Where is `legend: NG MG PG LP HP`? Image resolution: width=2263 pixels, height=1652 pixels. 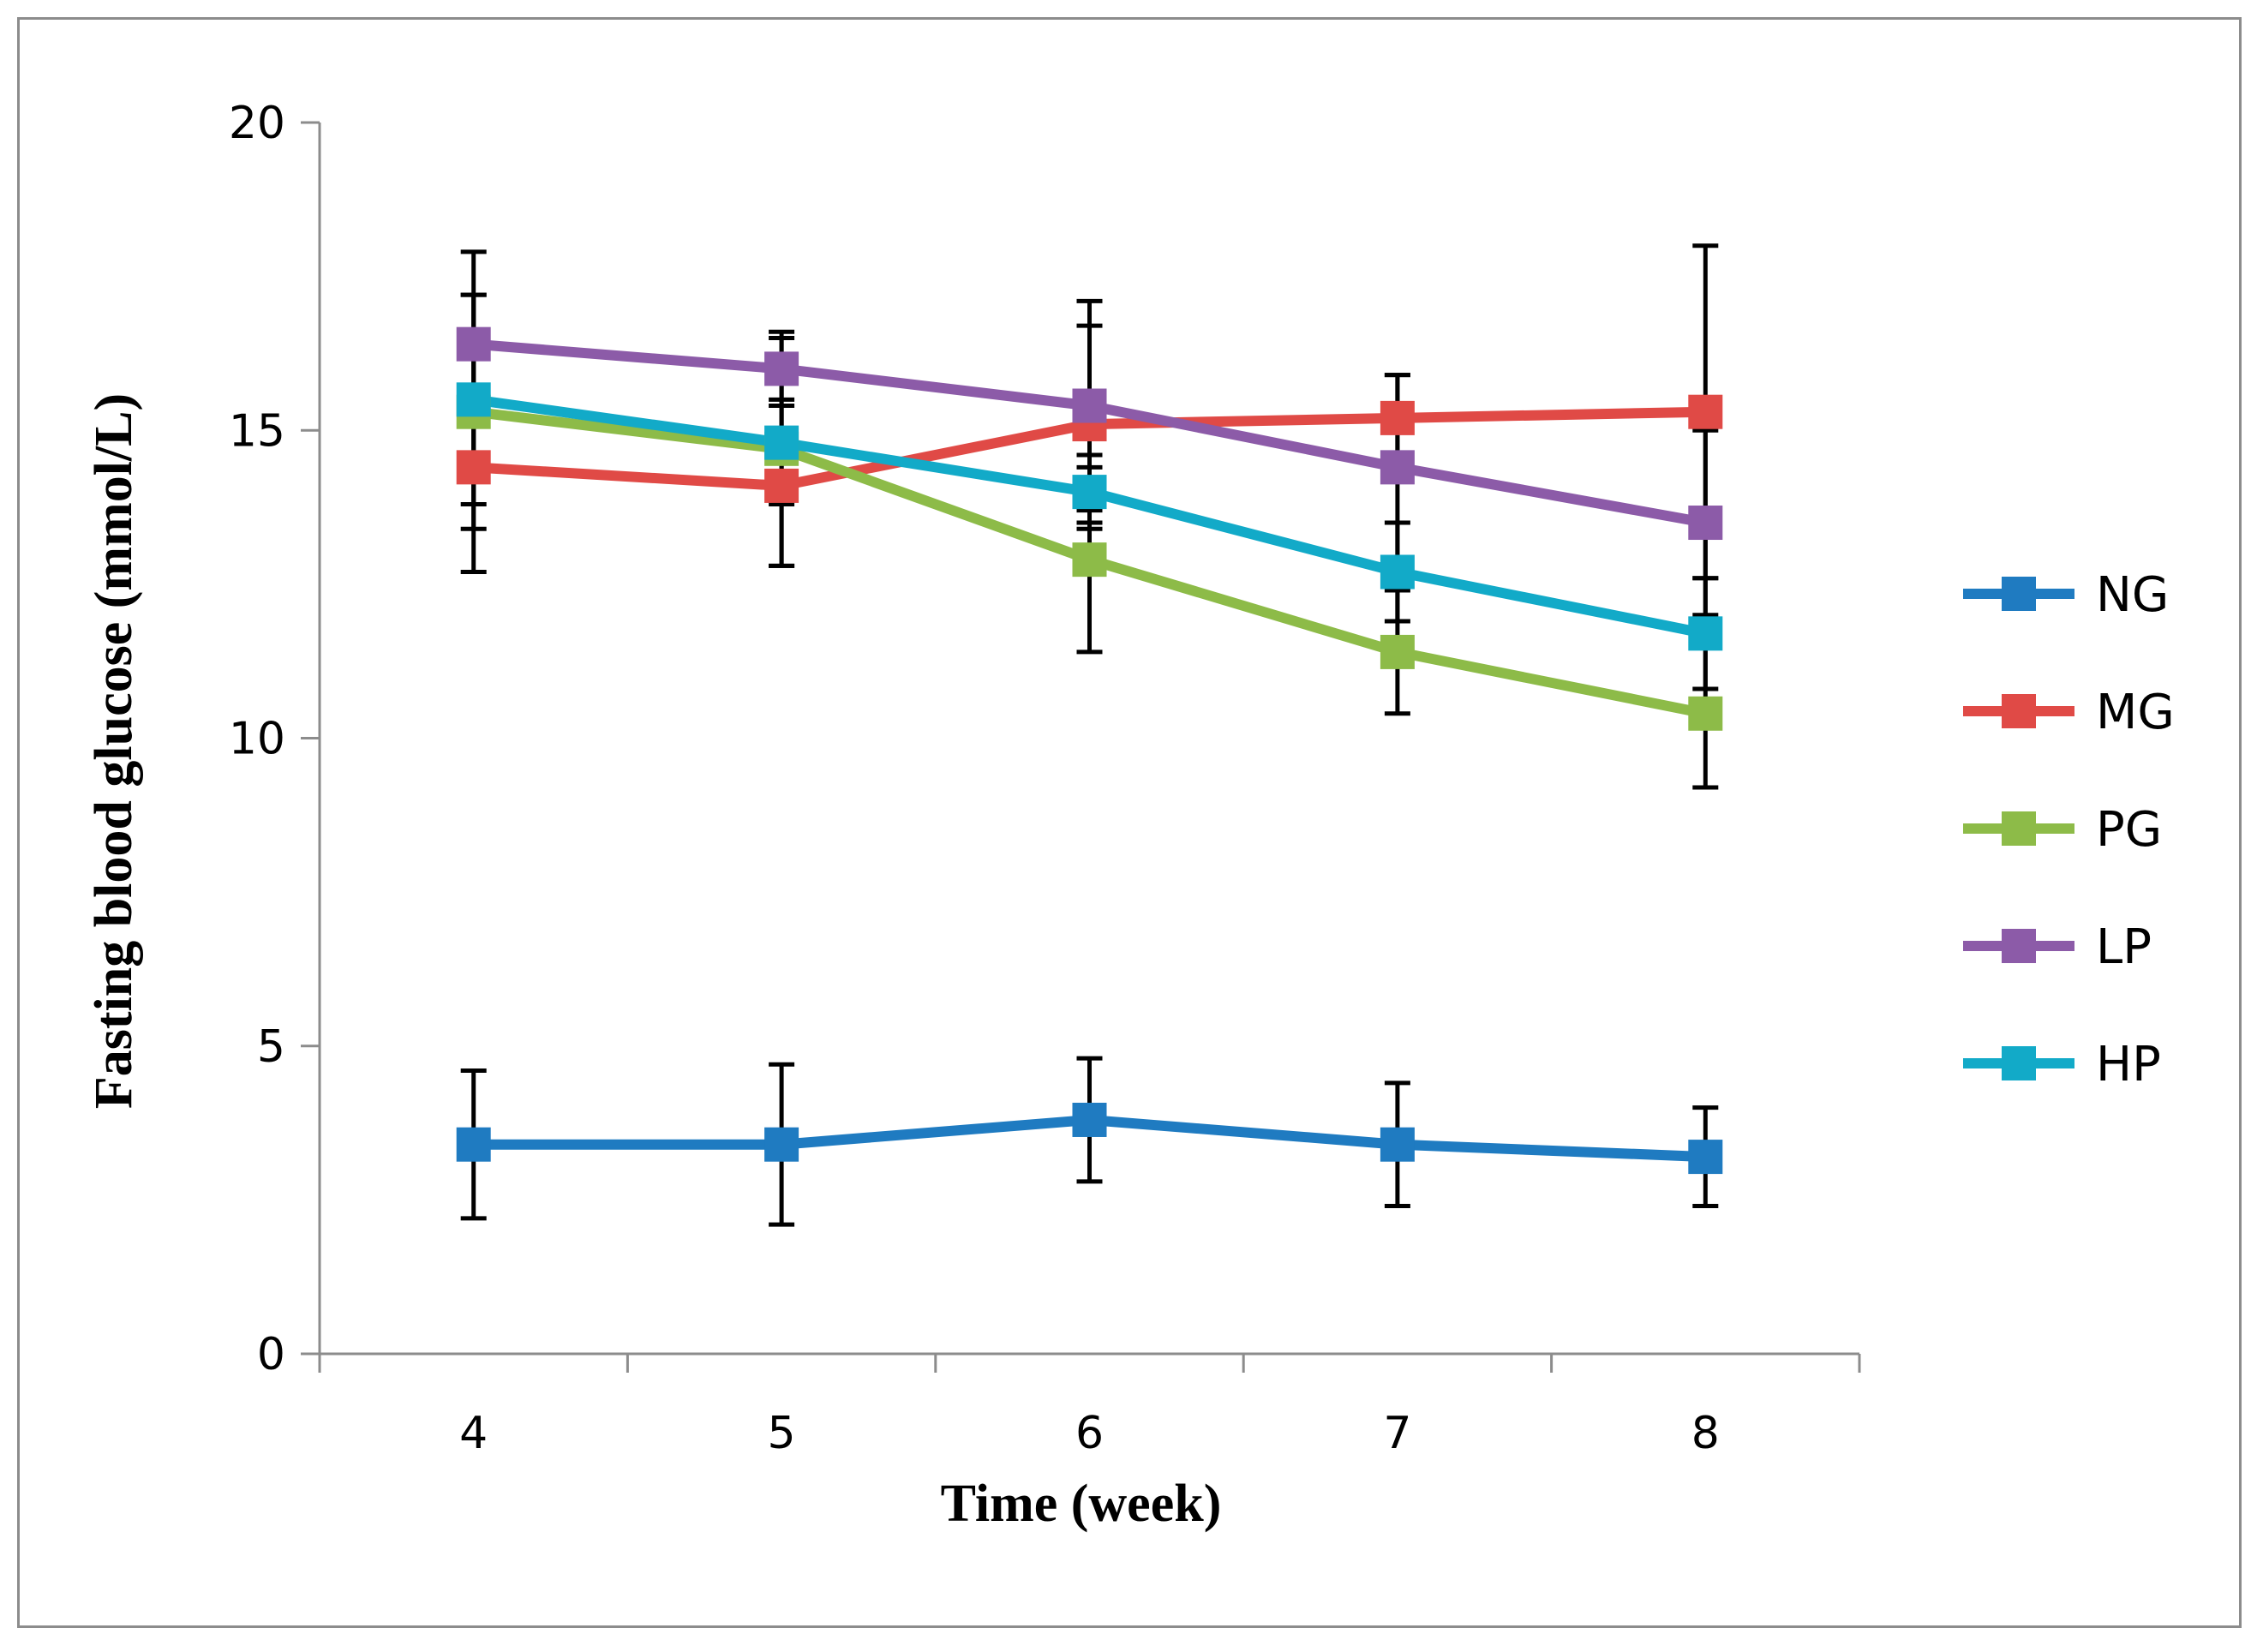
legend: NG MG PG LP HP is located at coordinates (2069, 829).